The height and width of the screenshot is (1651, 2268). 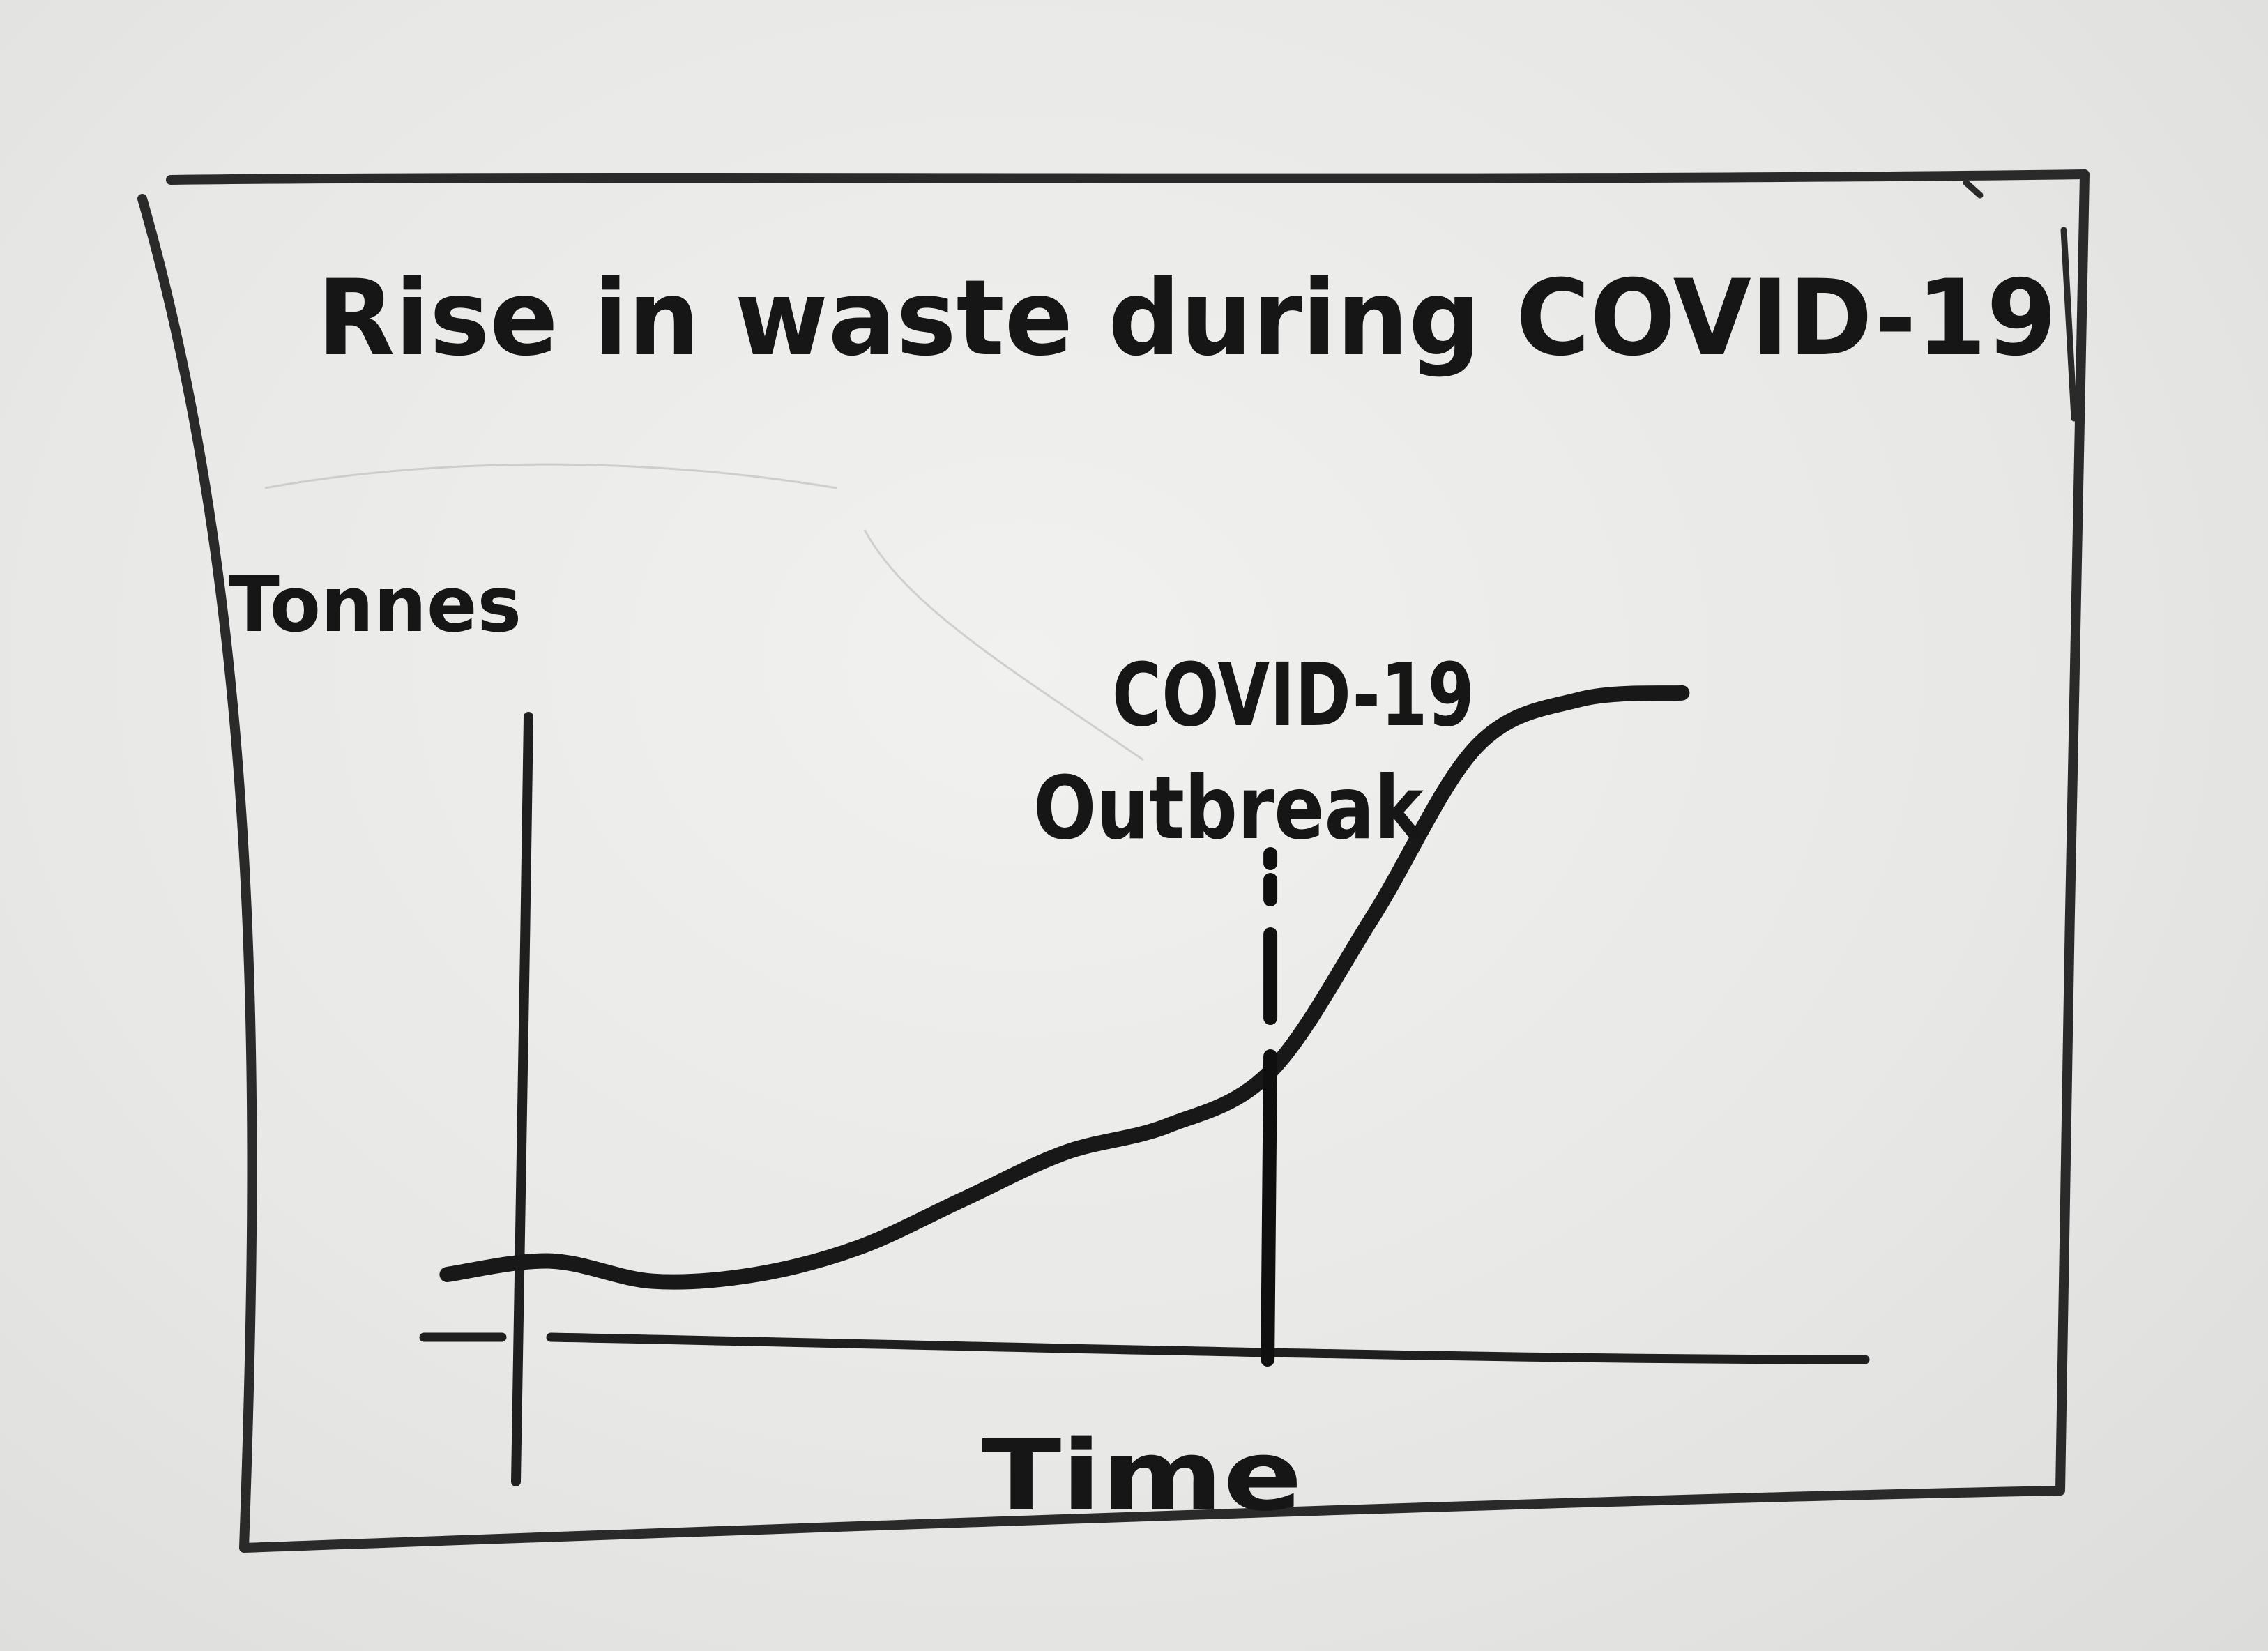 I want to click on y-axis, so click(x=522, y=1099).